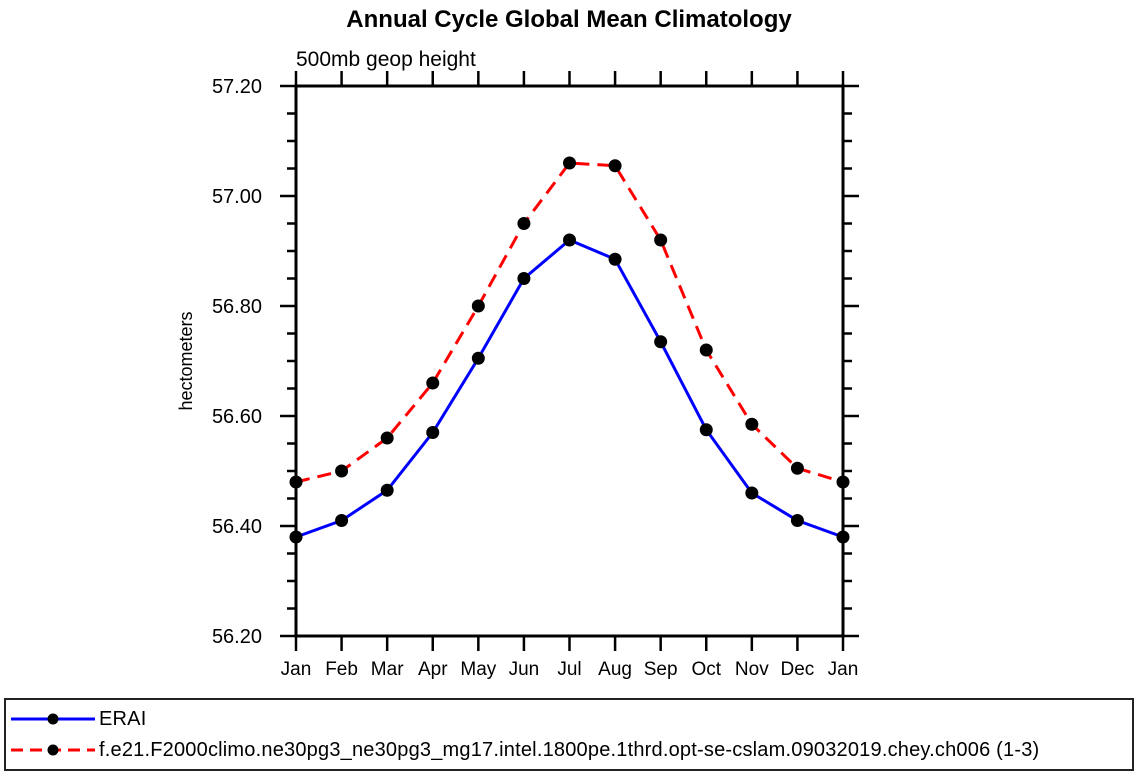  I want to click on legend-line-sample-erai, so click(53, 719).